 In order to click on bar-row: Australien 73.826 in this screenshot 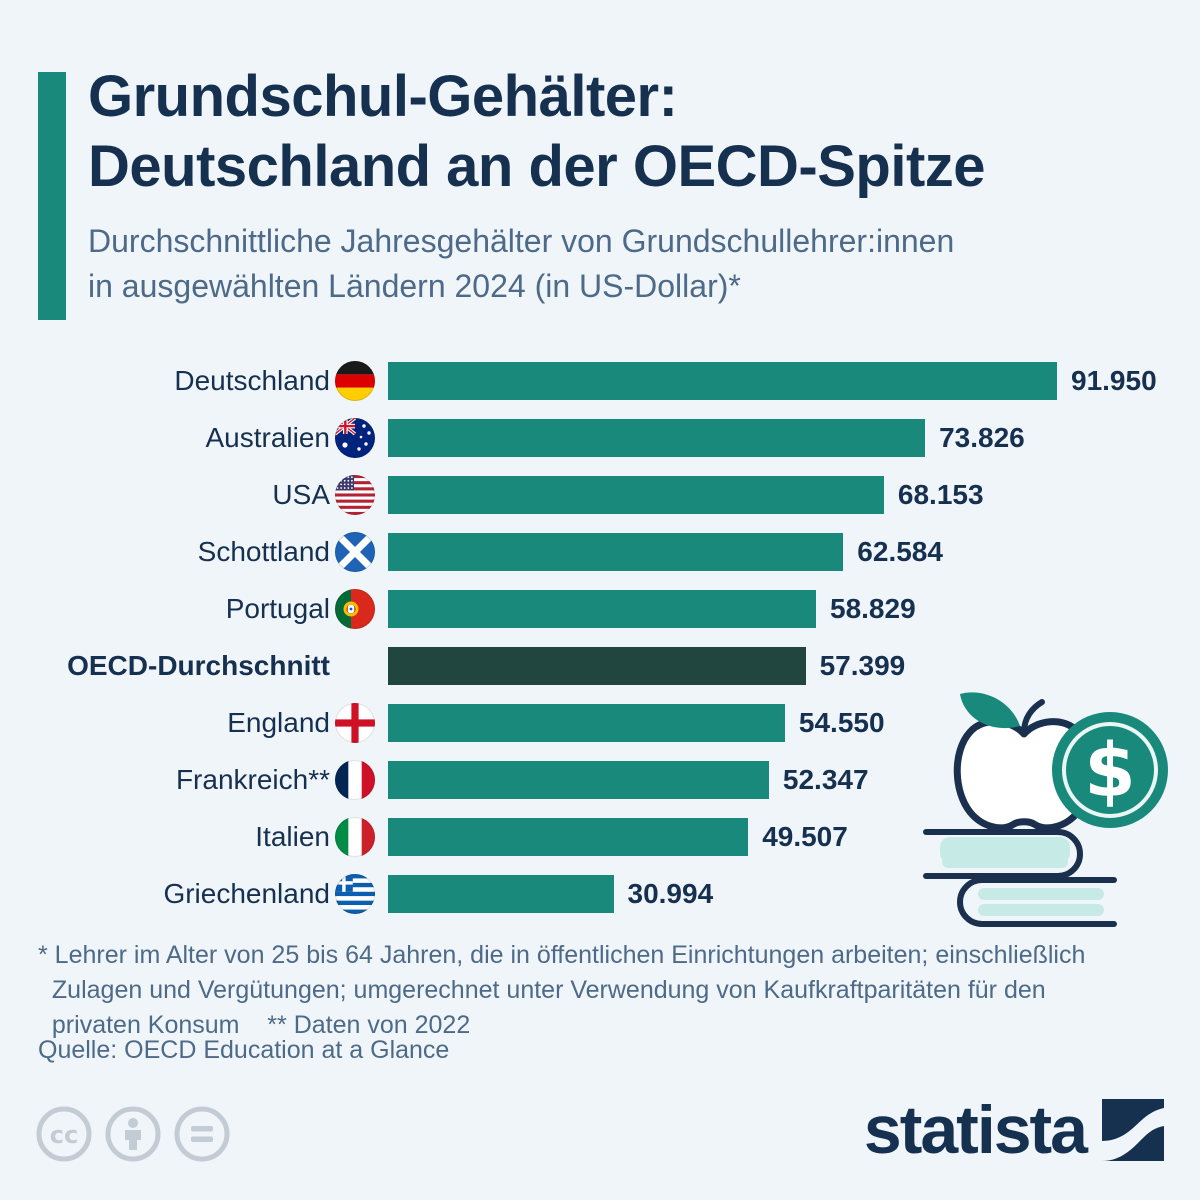, I will do `click(600, 437)`.